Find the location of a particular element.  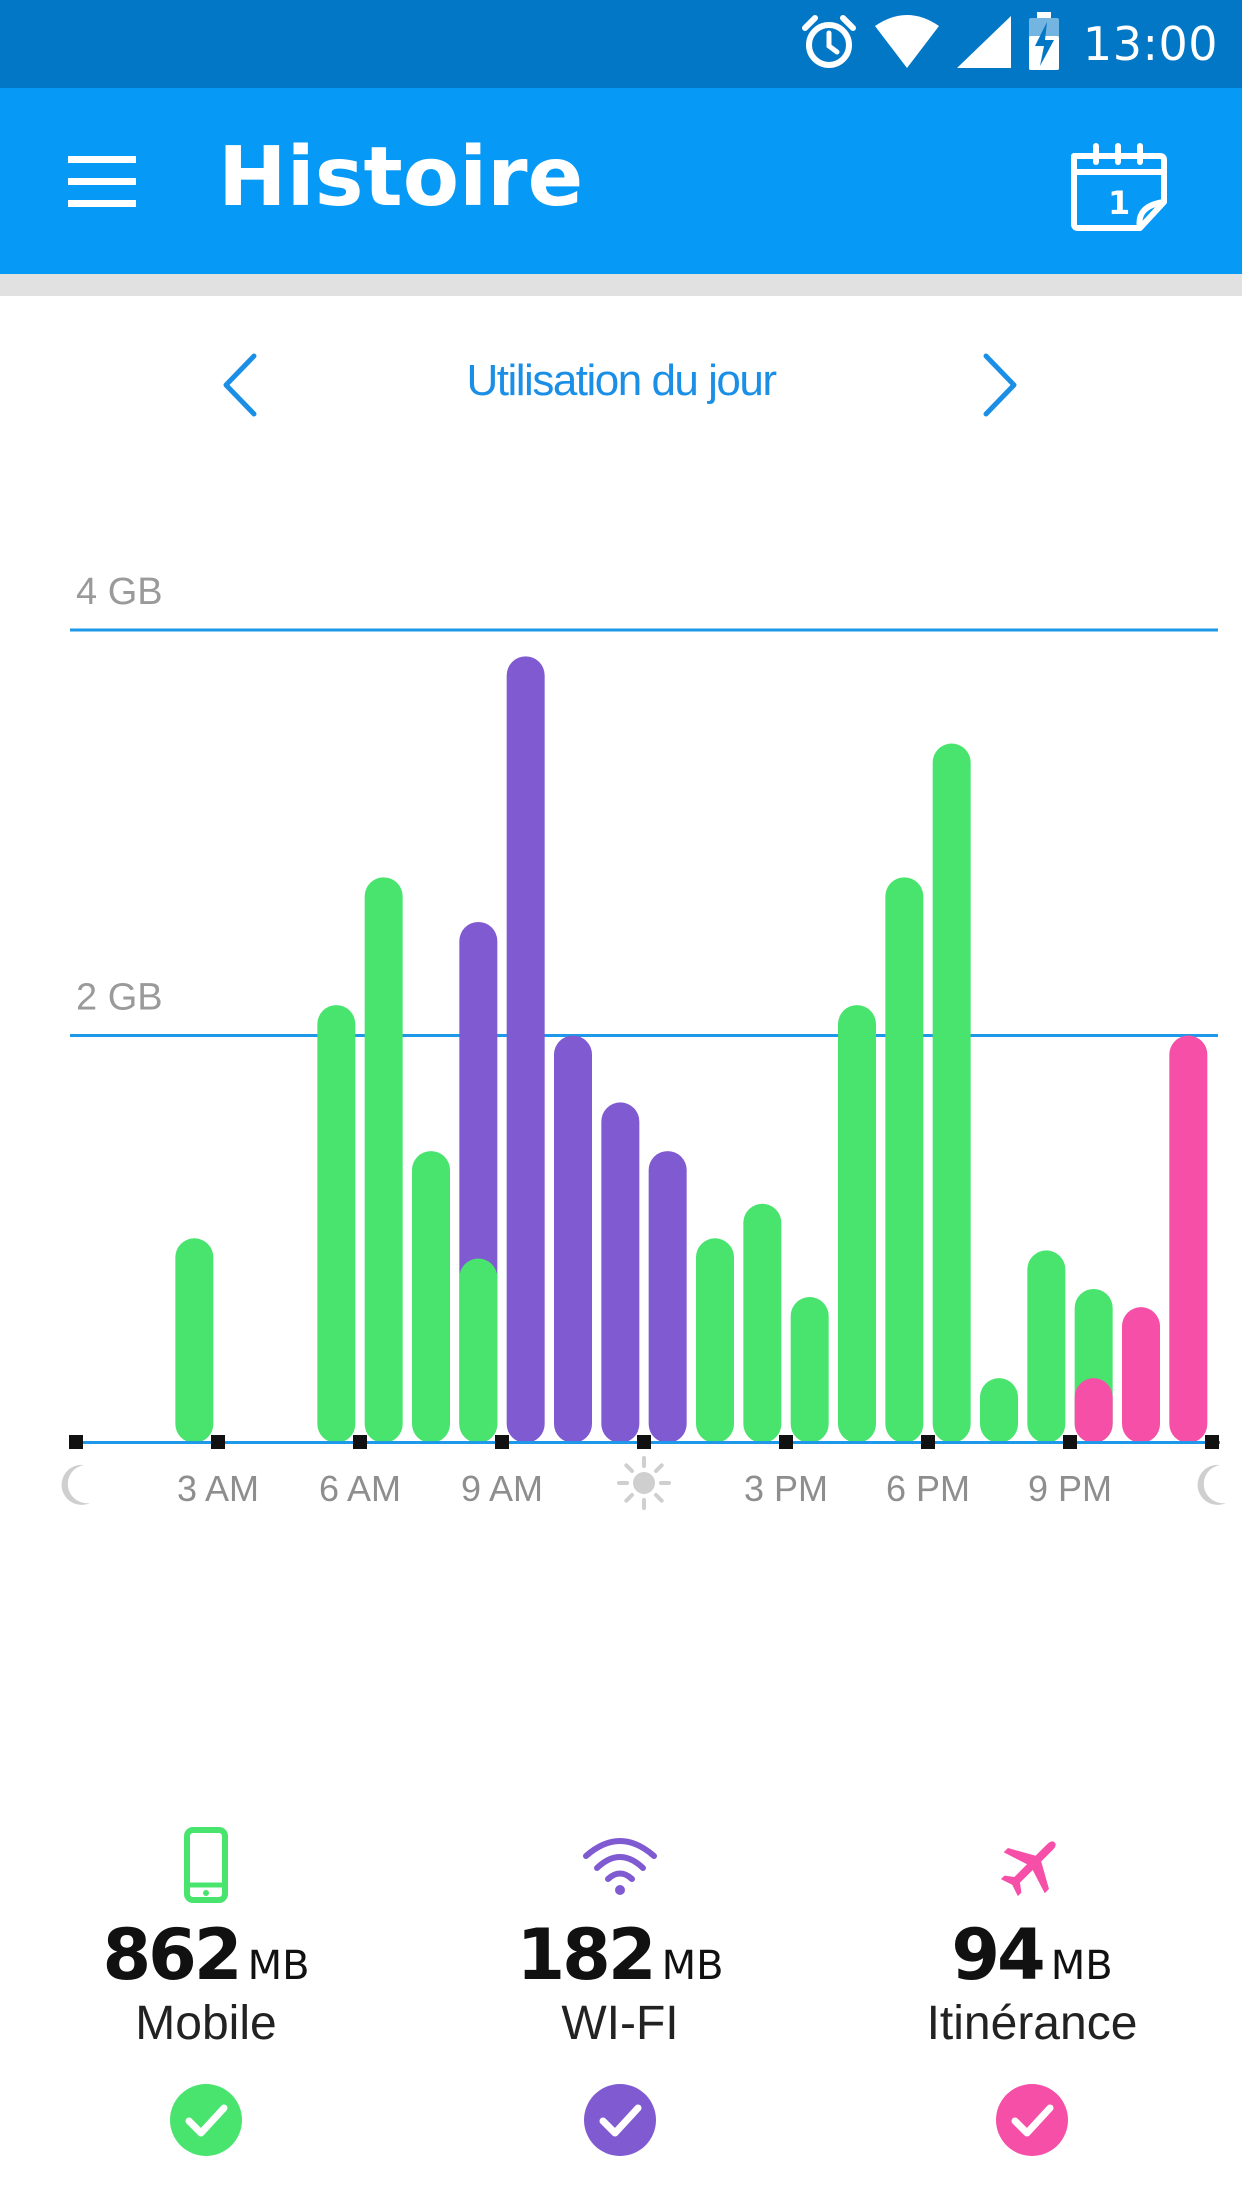

calendar-day-text: 1 is located at coordinates (1119, 203).